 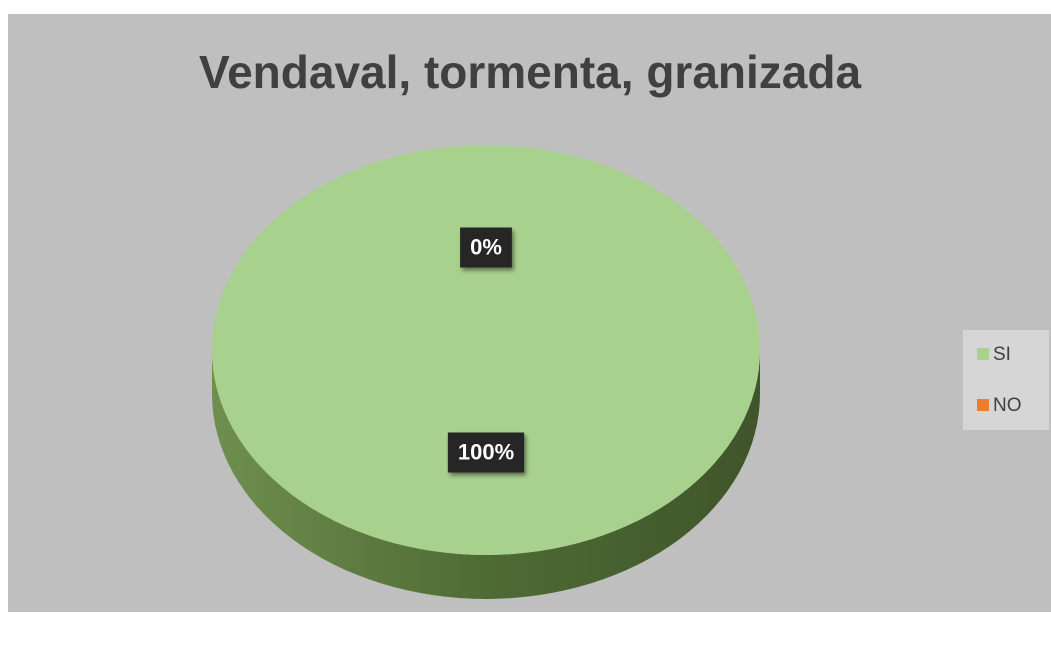 What do you see at coordinates (1002, 354) in the screenshot?
I see `legend-label: SI` at bounding box center [1002, 354].